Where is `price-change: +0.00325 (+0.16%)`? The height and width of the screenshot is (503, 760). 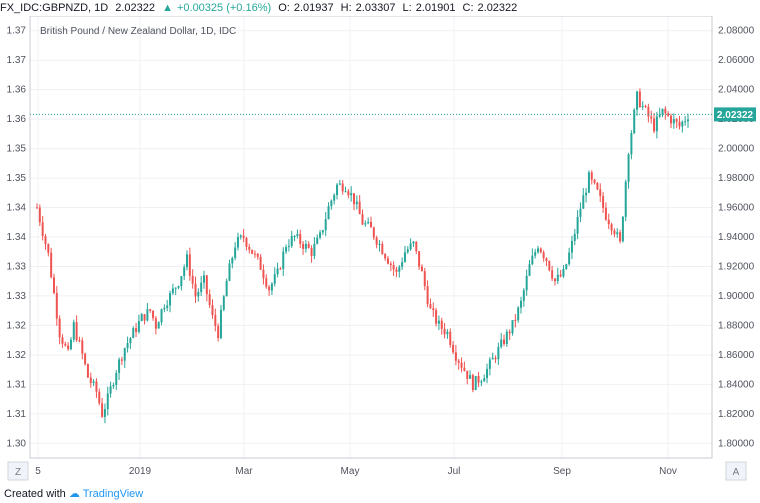
price-change: +0.00325 (+0.16%) is located at coordinates (224, 8).